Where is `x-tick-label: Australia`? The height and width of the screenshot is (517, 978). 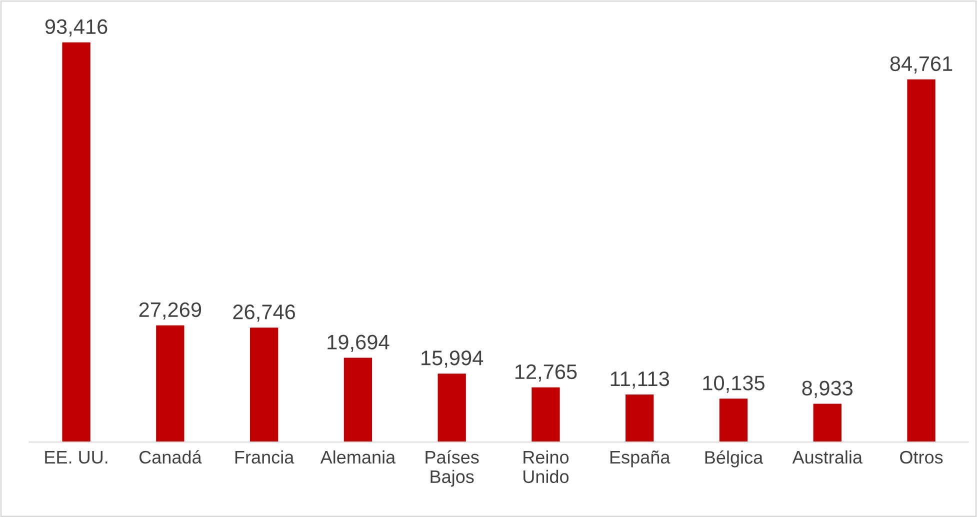 x-tick-label: Australia is located at coordinates (827, 457).